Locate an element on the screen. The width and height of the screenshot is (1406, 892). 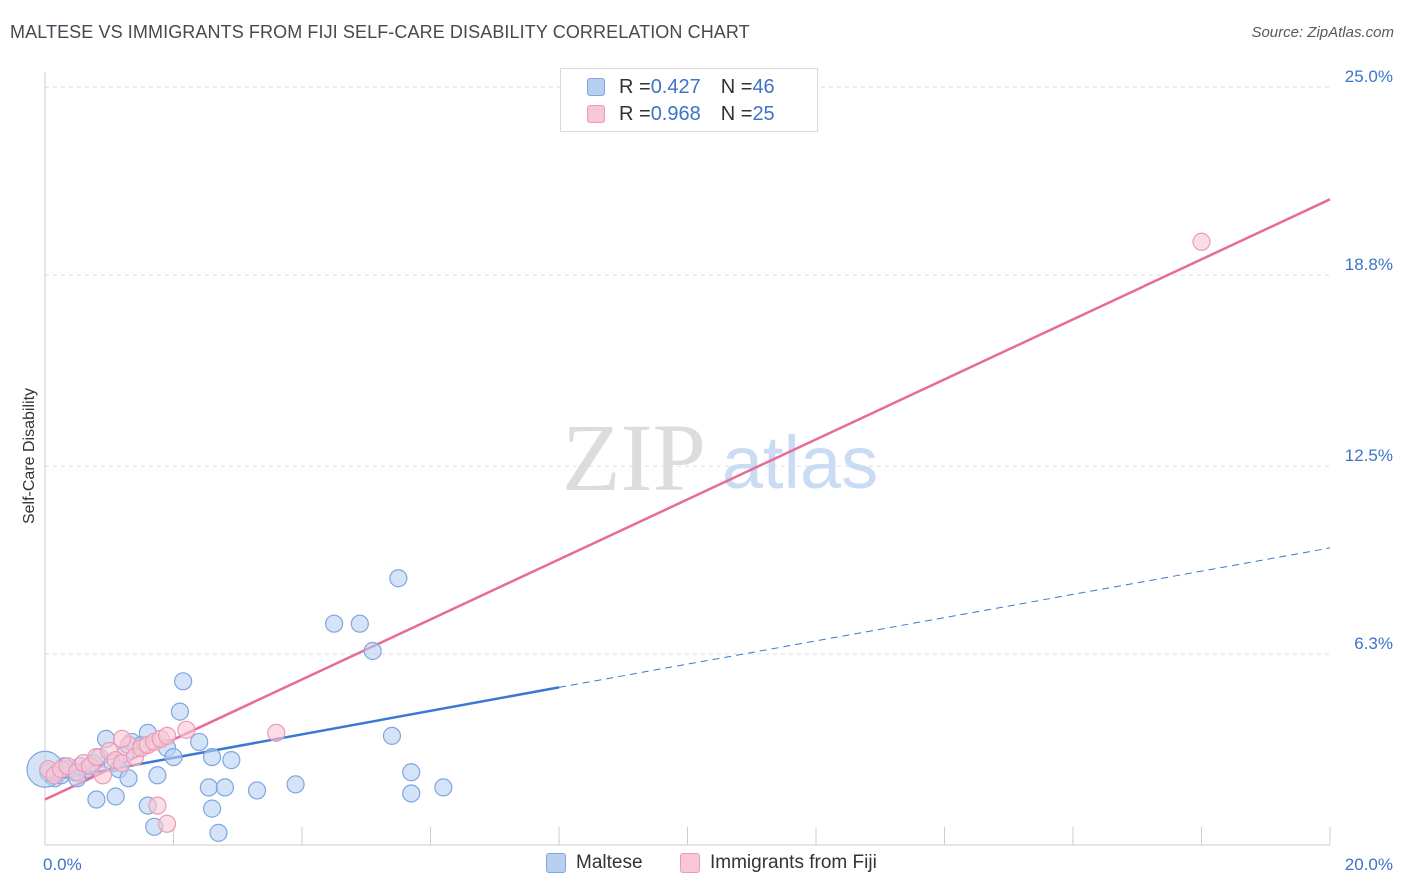
legend-r-value-maltese: 0.427 is located at coordinates (675, 86).